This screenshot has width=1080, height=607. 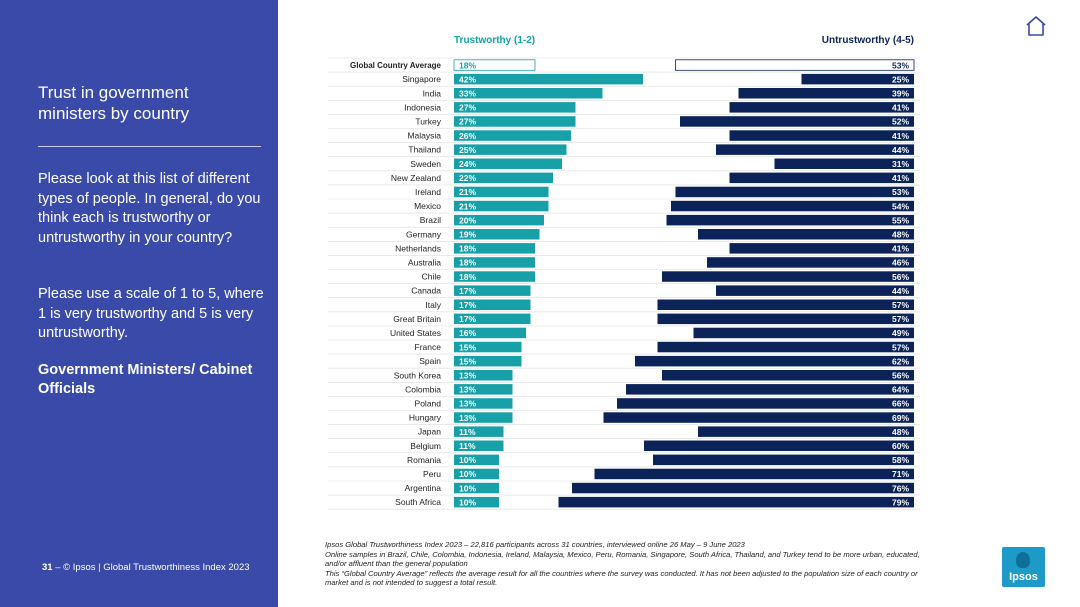 I want to click on value-label-untrustworthy-netherlands: 41%, so click(x=900, y=249).